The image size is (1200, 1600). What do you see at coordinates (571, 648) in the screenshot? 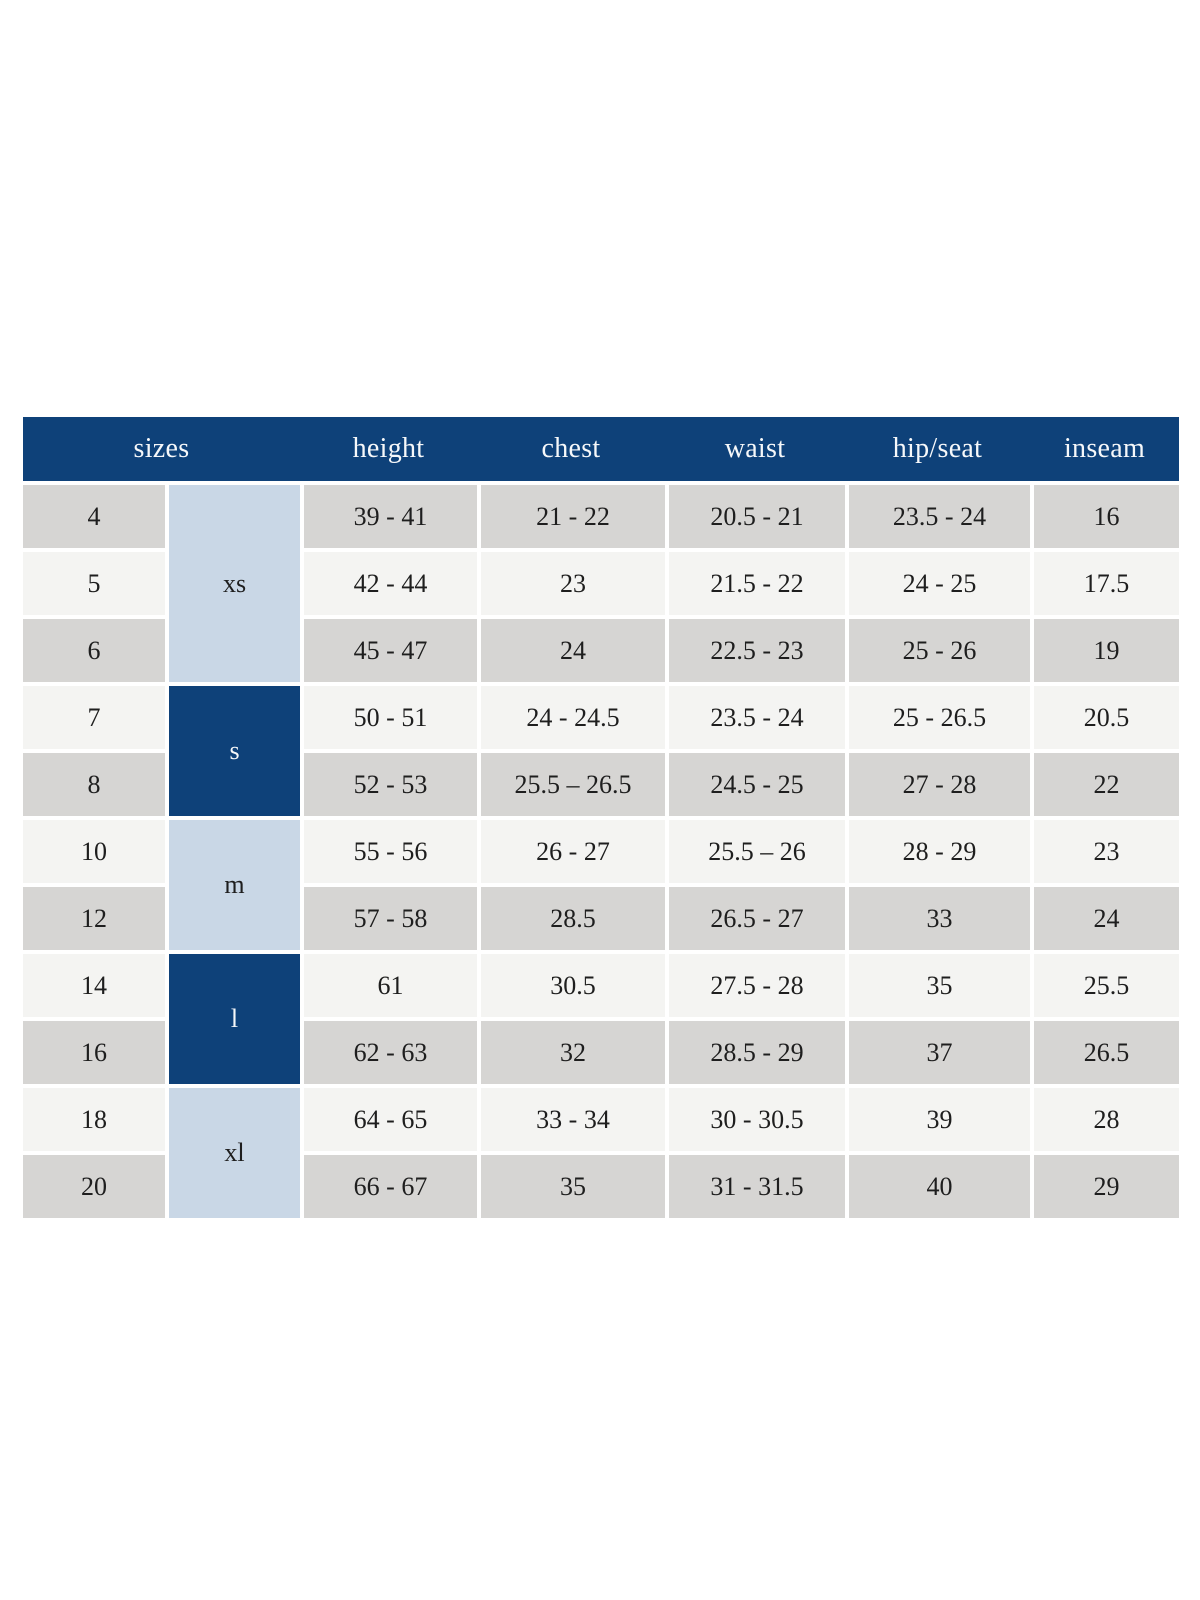
I see `chest-cell: 24` at bounding box center [571, 648].